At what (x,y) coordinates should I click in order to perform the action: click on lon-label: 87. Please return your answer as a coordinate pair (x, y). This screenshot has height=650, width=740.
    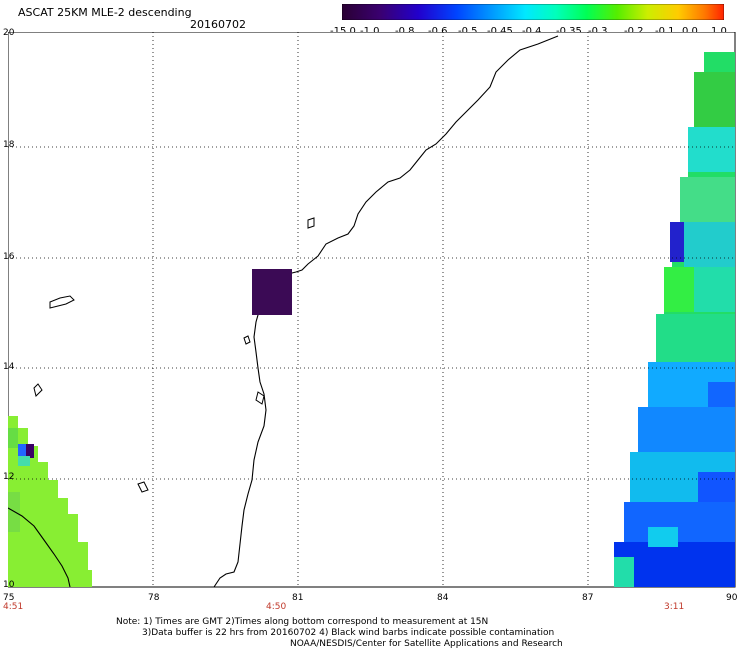
    Looking at the image, I should click on (588, 598).